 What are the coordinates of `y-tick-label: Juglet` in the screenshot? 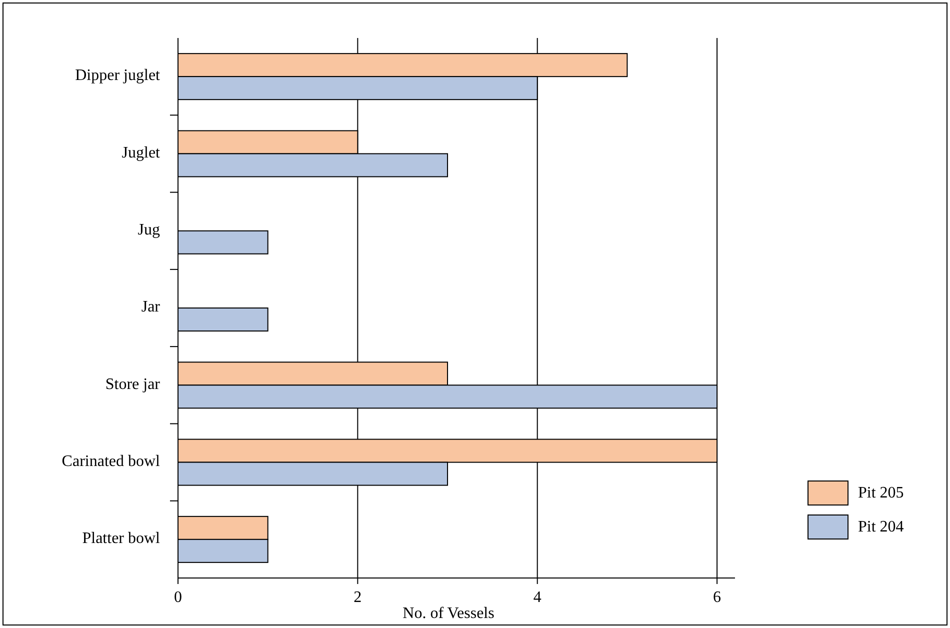 It's located at (141, 153).